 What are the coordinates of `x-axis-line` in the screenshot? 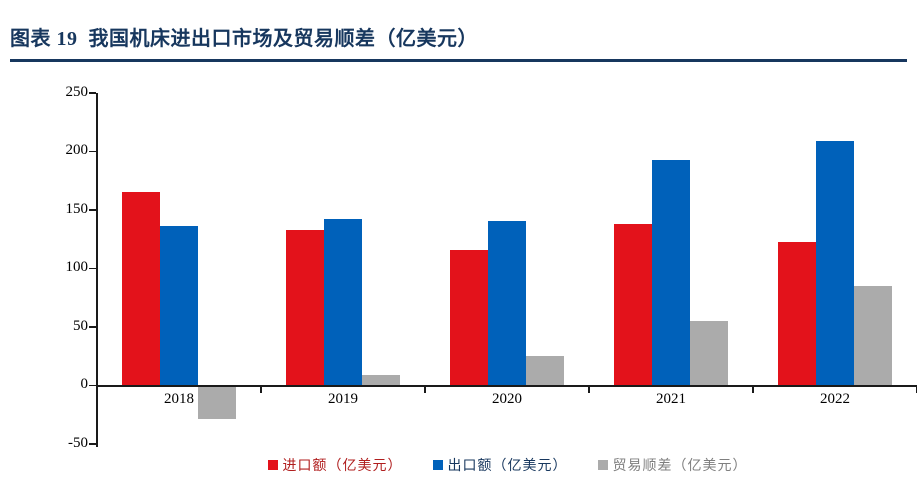 It's located at (506, 385).